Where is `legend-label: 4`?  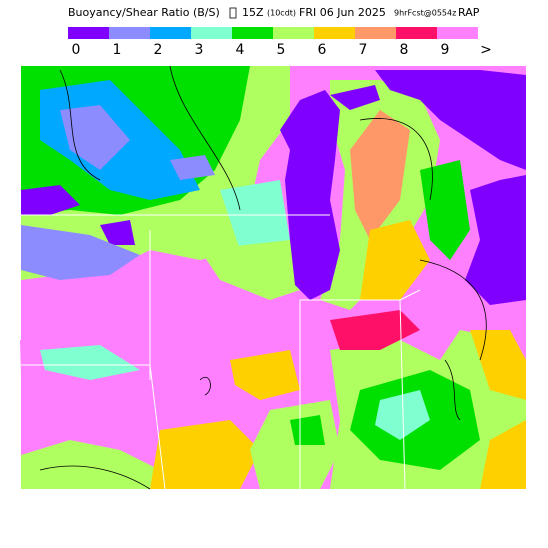
legend-label: 4 is located at coordinates (240, 50).